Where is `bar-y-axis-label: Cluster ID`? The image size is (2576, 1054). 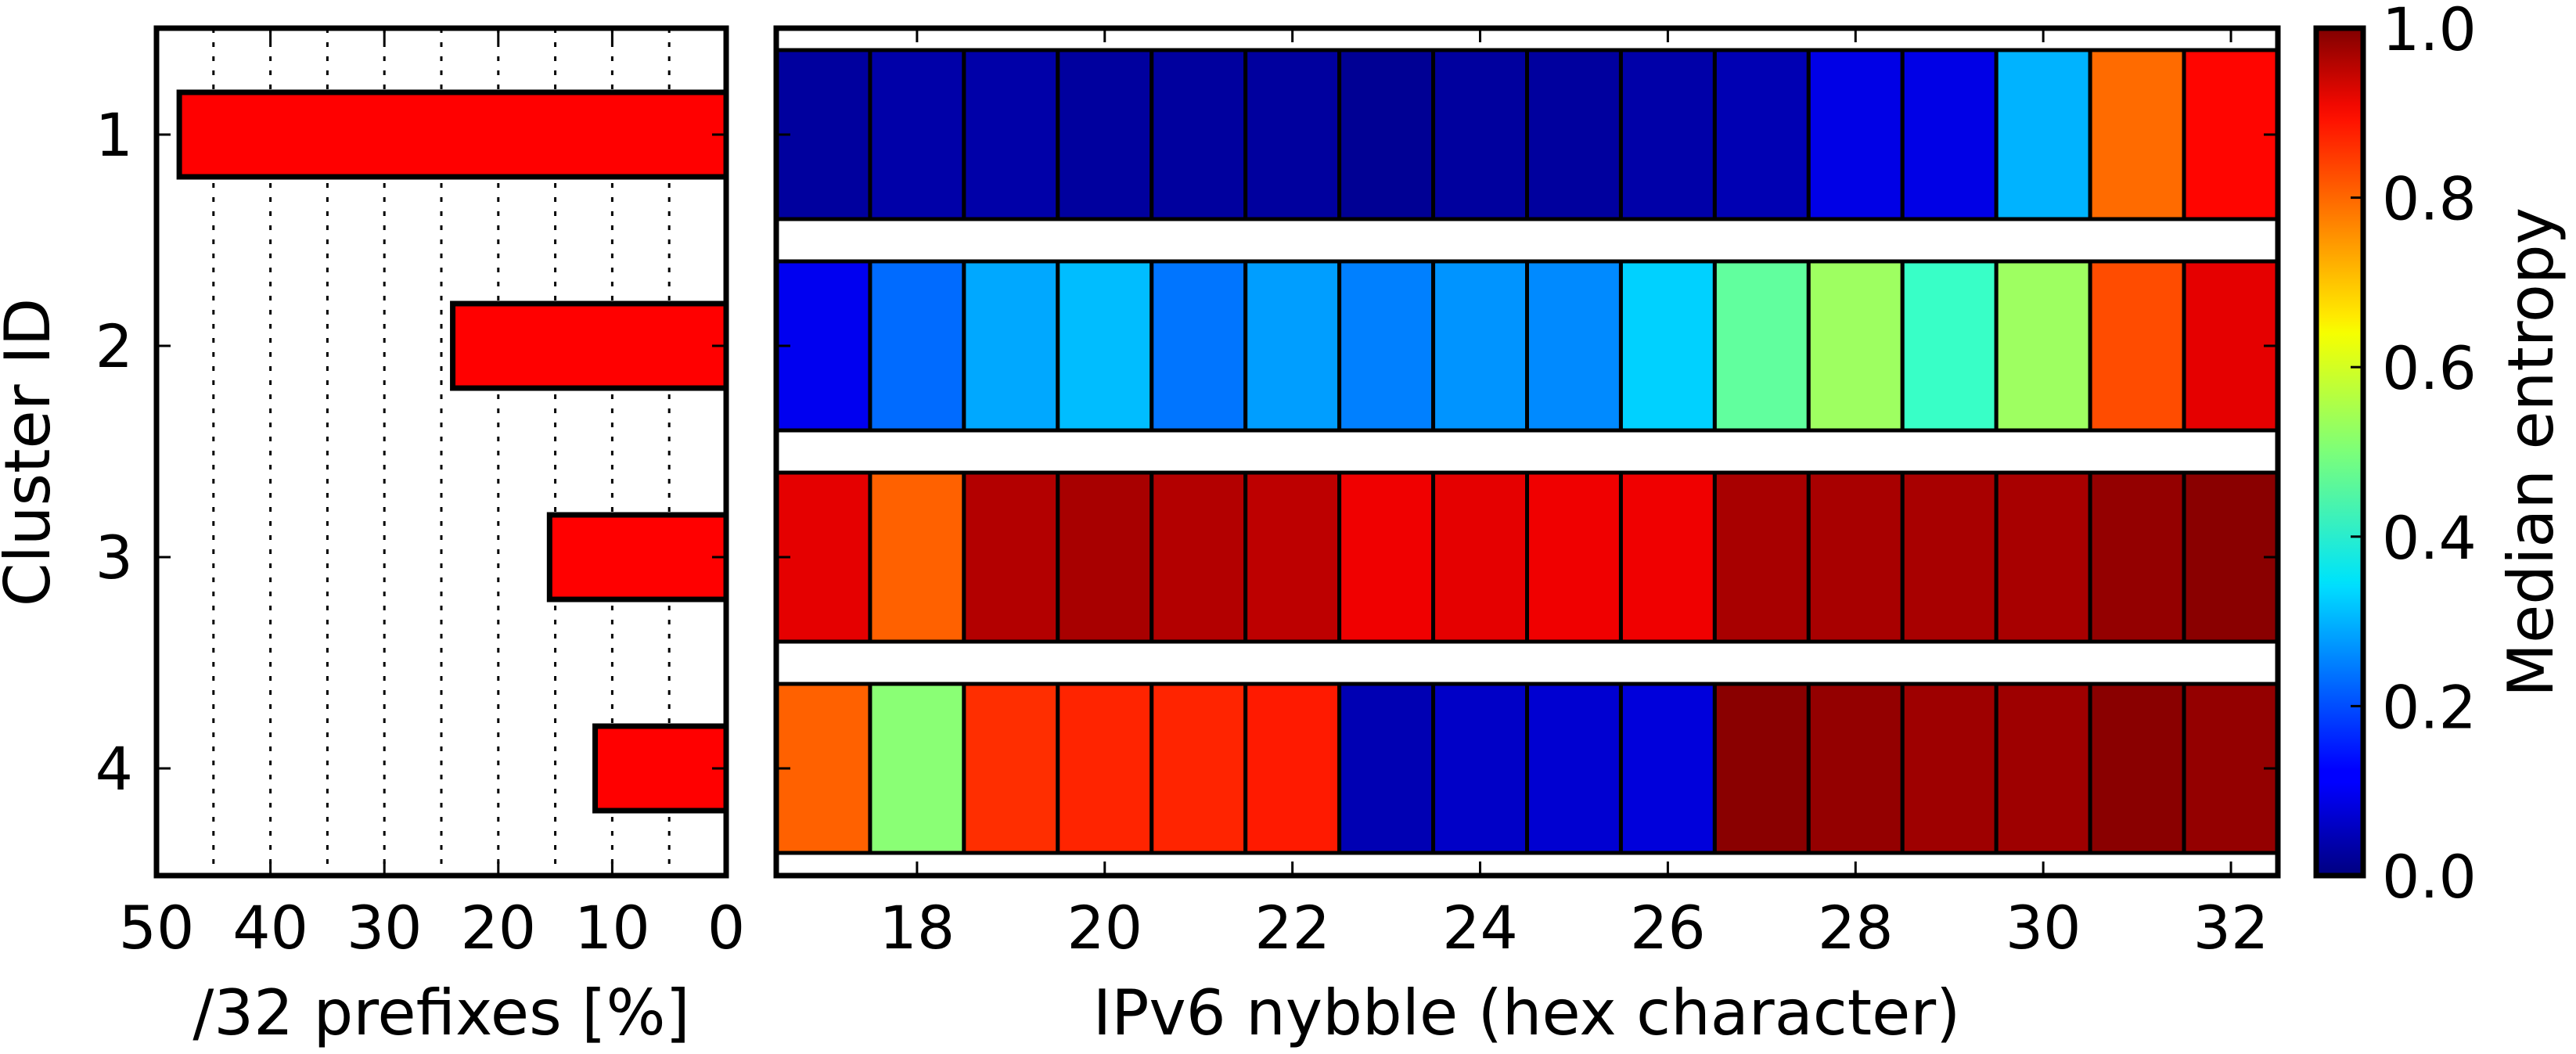 bar-y-axis-label: Cluster ID is located at coordinates (32, 453).